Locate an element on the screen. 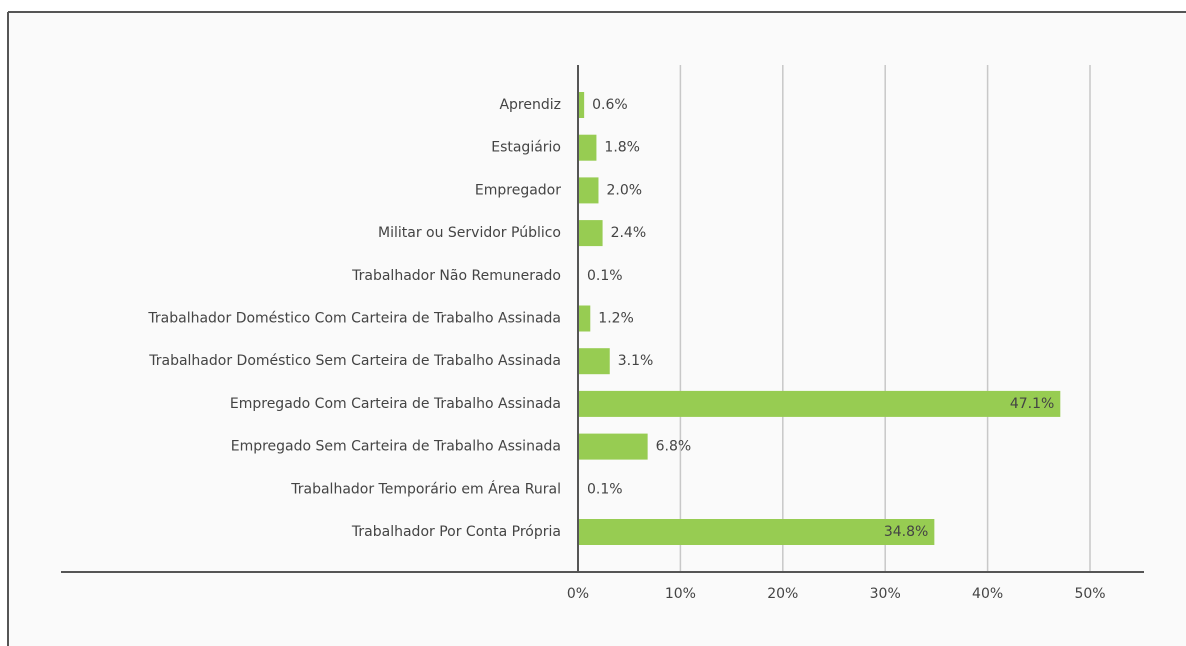 The image size is (1186, 646). value-label: 2.0% is located at coordinates (624, 190).